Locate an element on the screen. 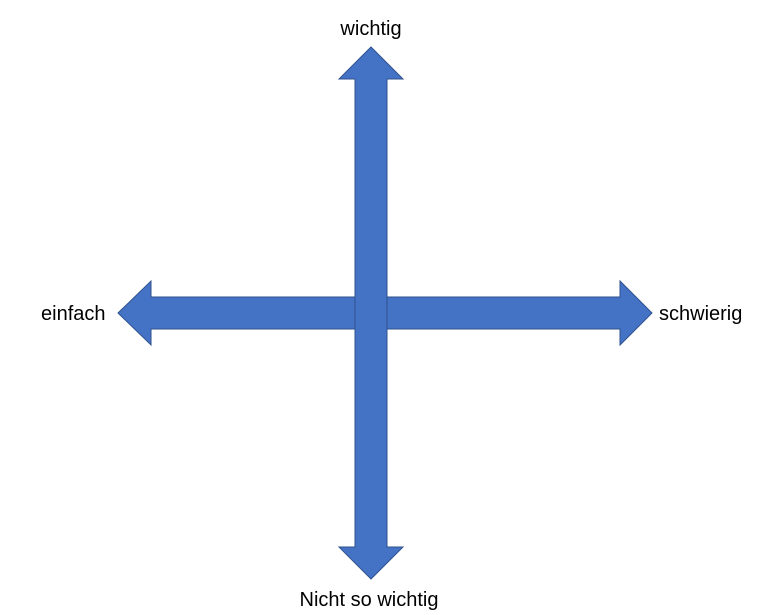 The width and height of the screenshot is (776, 615). label-difficult: schwierig is located at coordinates (701, 314).